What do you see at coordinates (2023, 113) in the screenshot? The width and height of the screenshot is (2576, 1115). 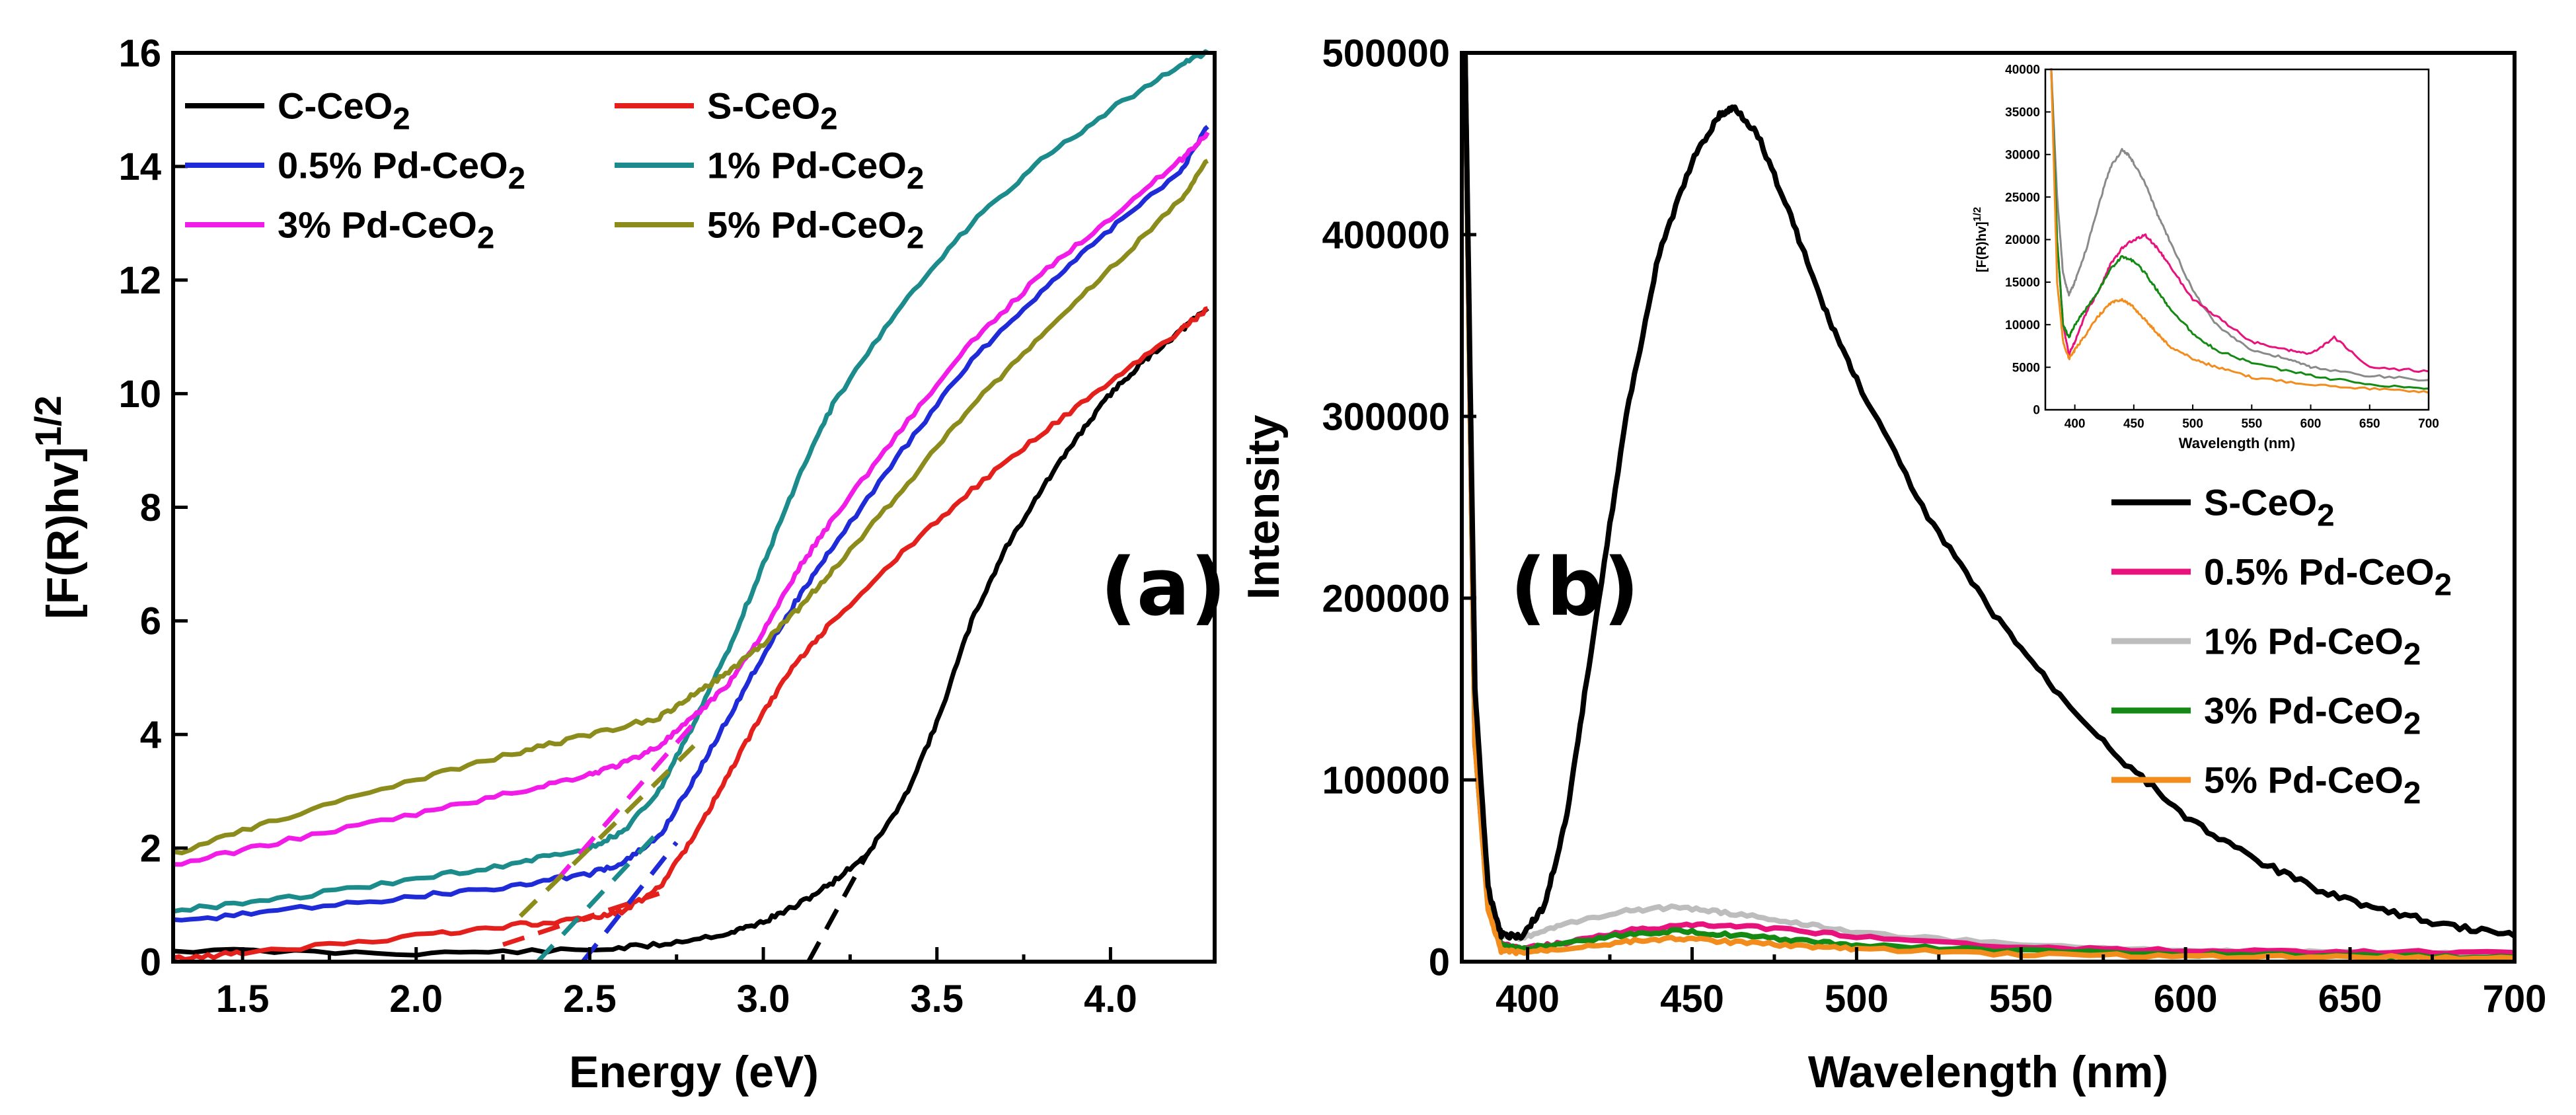 I see `inset-y-tick-label: 35000` at bounding box center [2023, 113].